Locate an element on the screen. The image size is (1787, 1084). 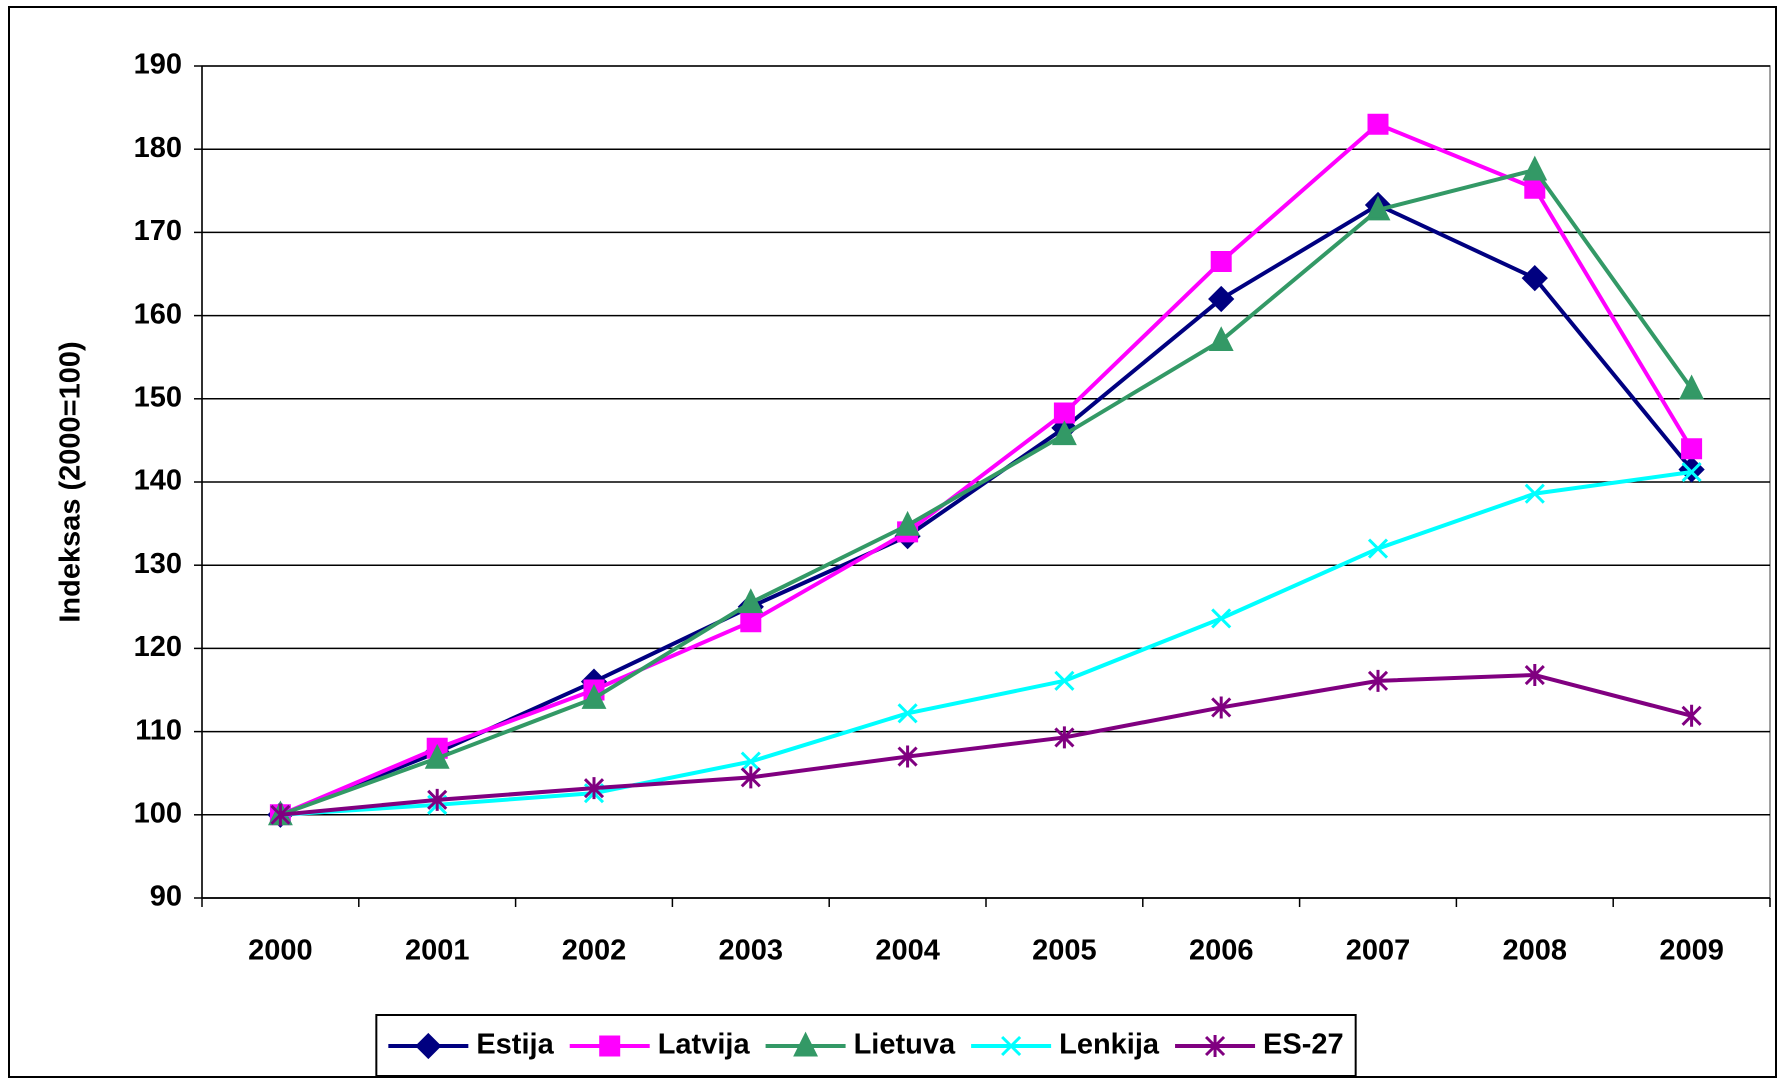
x-tick-label: 2006 is located at coordinates (1221, 951).